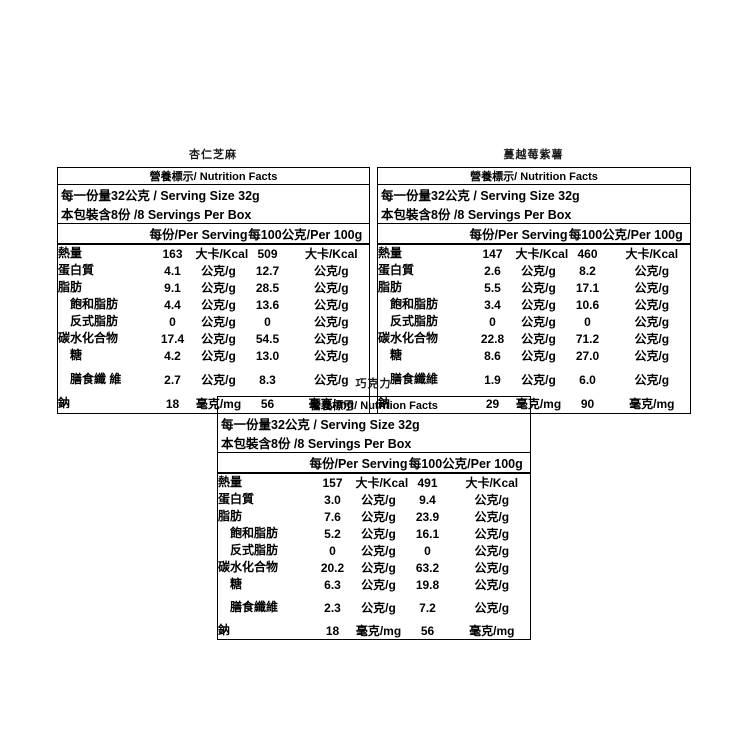 The width and height of the screenshot is (740, 740). I want to click on nutrient-row: 飽和脂肪 4.4 公克/g 13.6 公克/g, so click(214, 304).